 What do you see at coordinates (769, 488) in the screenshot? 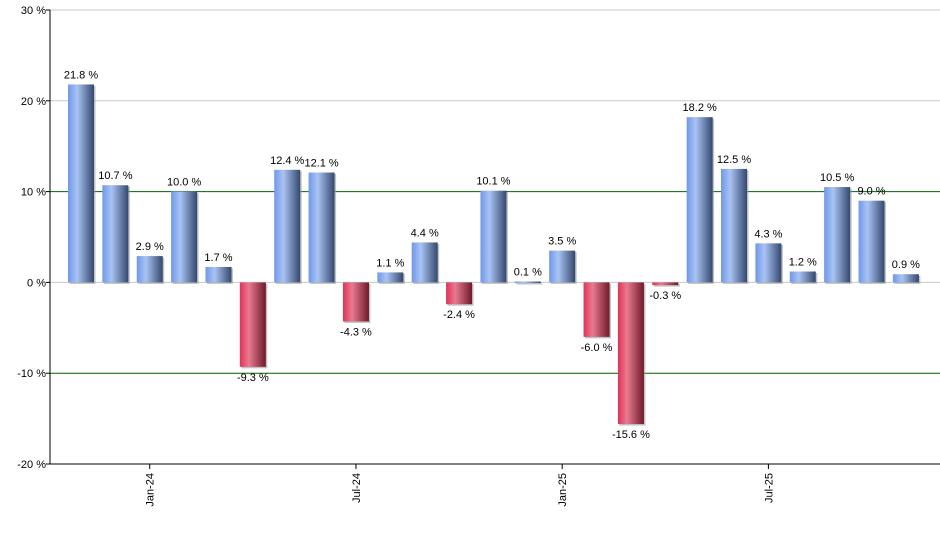
I see `x-tick-label: Jul-25` at bounding box center [769, 488].